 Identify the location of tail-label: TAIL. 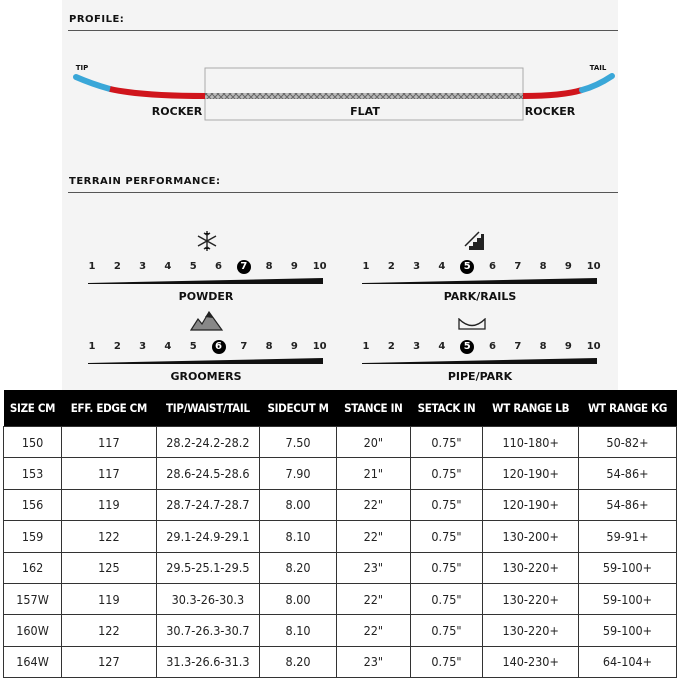
(598, 68).